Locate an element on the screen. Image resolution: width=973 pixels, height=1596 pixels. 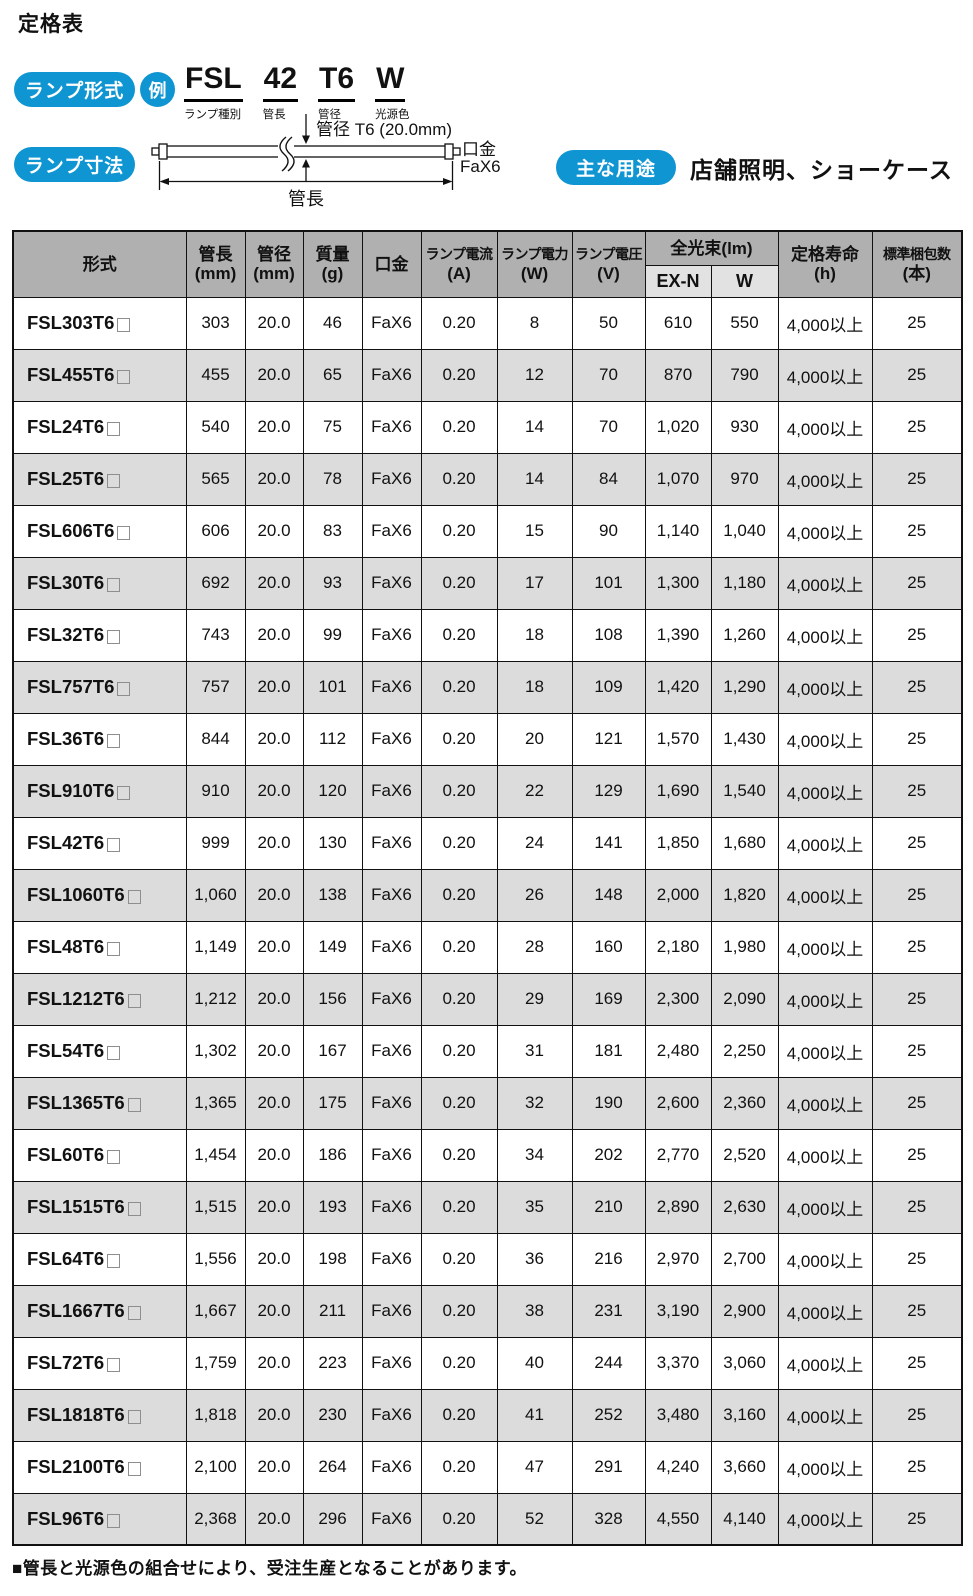
break-squiggle is located at coordinates (284, 154).